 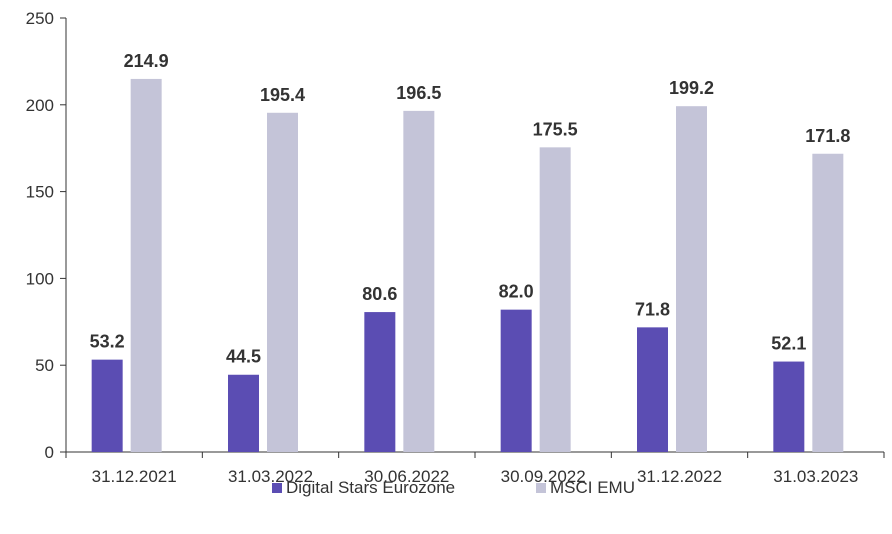 What do you see at coordinates (277, 488) in the screenshot?
I see `legend-swatch-digital-stars-eurozone` at bounding box center [277, 488].